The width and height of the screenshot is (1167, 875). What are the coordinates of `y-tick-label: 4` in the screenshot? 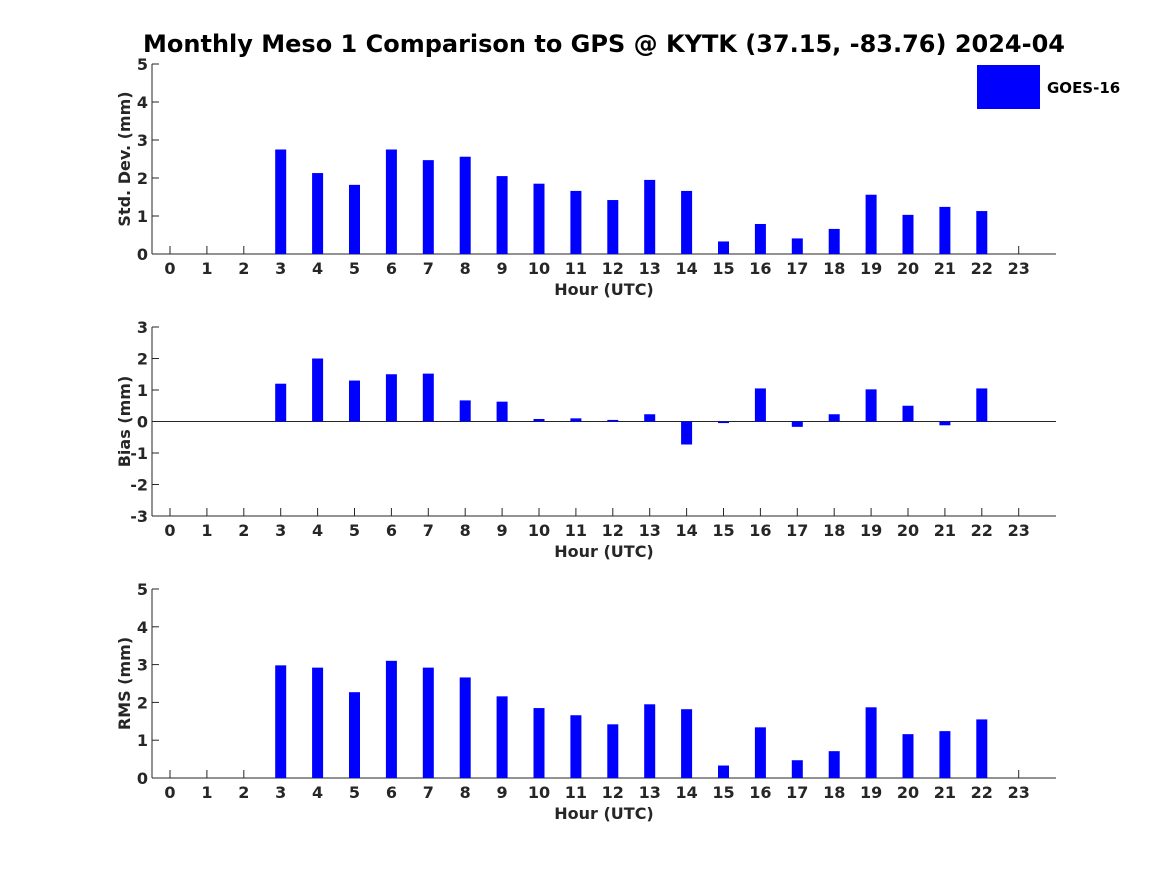 It's located at (142, 627).